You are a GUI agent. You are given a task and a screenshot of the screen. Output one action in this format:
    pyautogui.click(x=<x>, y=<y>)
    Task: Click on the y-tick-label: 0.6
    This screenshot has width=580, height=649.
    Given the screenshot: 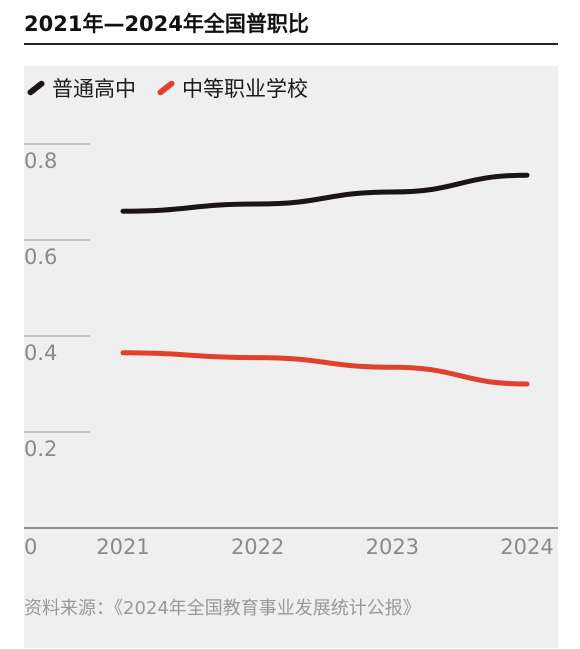 What is the action you would take?
    pyautogui.click(x=40, y=257)
    